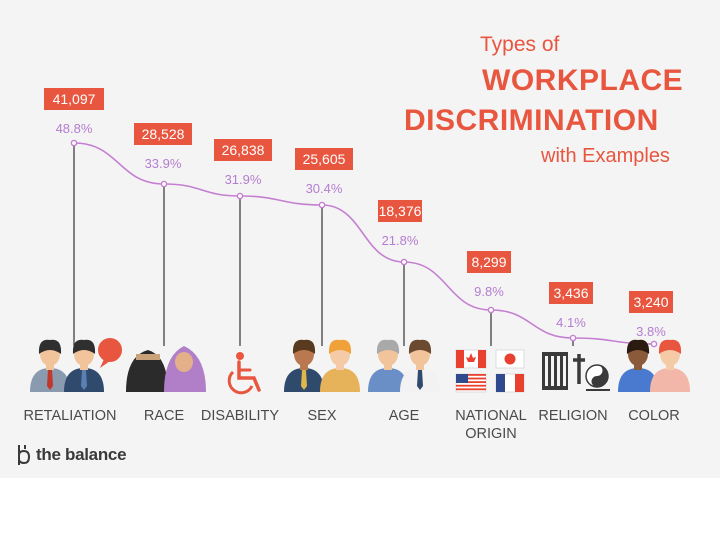 The width and height of the screenshot is (720, 540). What do you see at coordinates (531, 120) in the screenshot?
I see `title-discrimination: DISCRIMINATION` at bounding box center [531, 120].